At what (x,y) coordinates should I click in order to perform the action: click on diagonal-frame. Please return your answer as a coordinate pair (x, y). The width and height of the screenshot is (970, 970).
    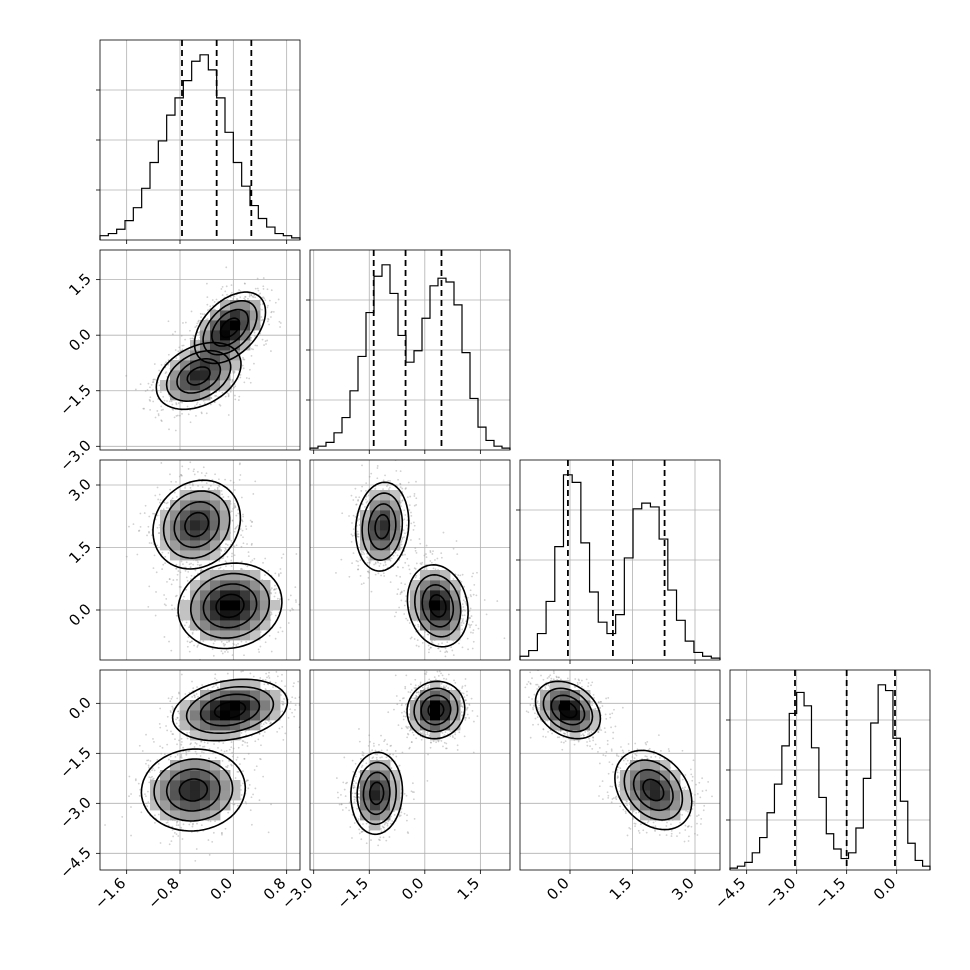
    Looking at the image, I should click on (200, 140).